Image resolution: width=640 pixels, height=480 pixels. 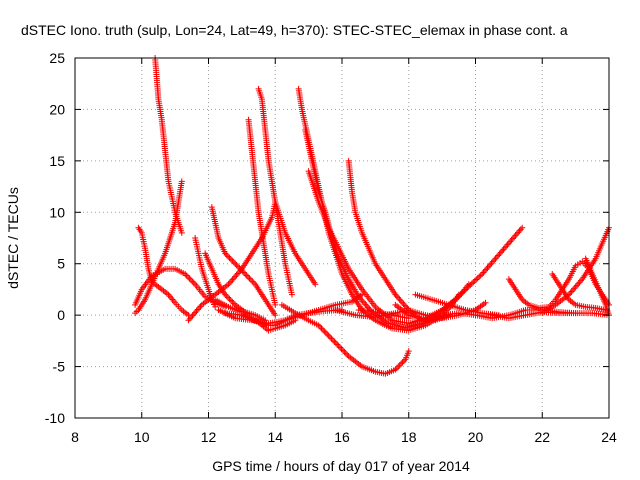 I want to click on x-tick-label: 10, so click(x=142, y=437).